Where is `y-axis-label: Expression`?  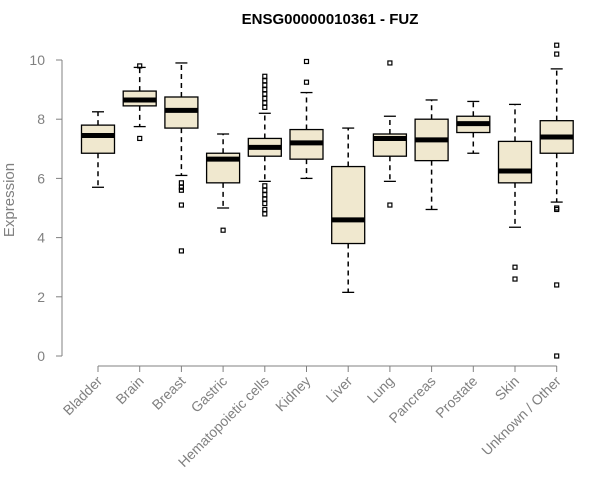 y-axis-label: Expression is located at coordinates (9, 200).